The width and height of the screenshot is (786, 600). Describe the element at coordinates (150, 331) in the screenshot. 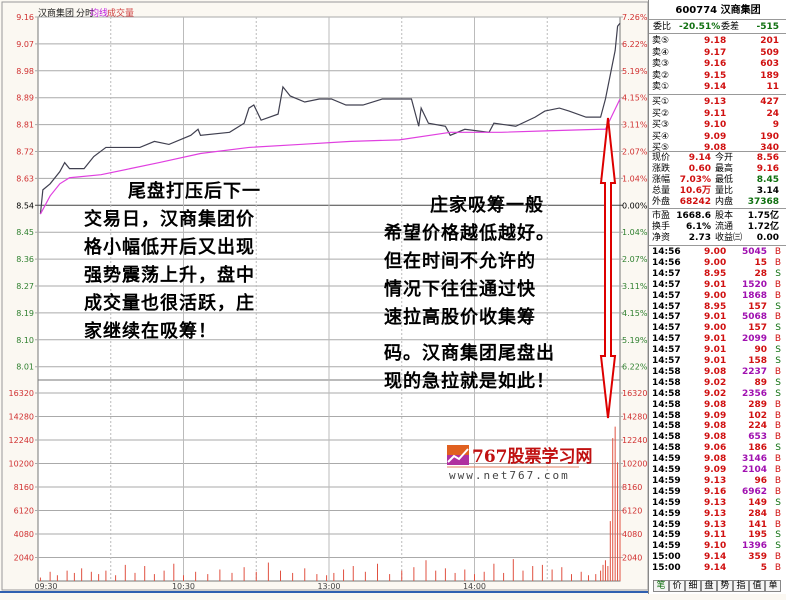

I see `annotation-line: 家继续在吸筹！` at that location.